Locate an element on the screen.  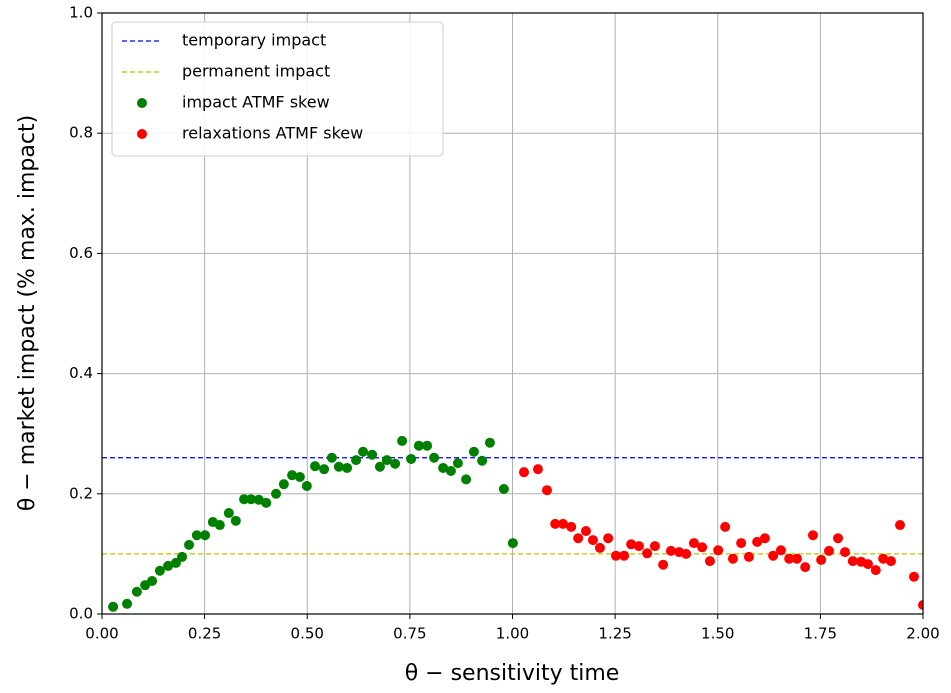
x-tick-label: 0.75 is located at coordinates (409, 634).